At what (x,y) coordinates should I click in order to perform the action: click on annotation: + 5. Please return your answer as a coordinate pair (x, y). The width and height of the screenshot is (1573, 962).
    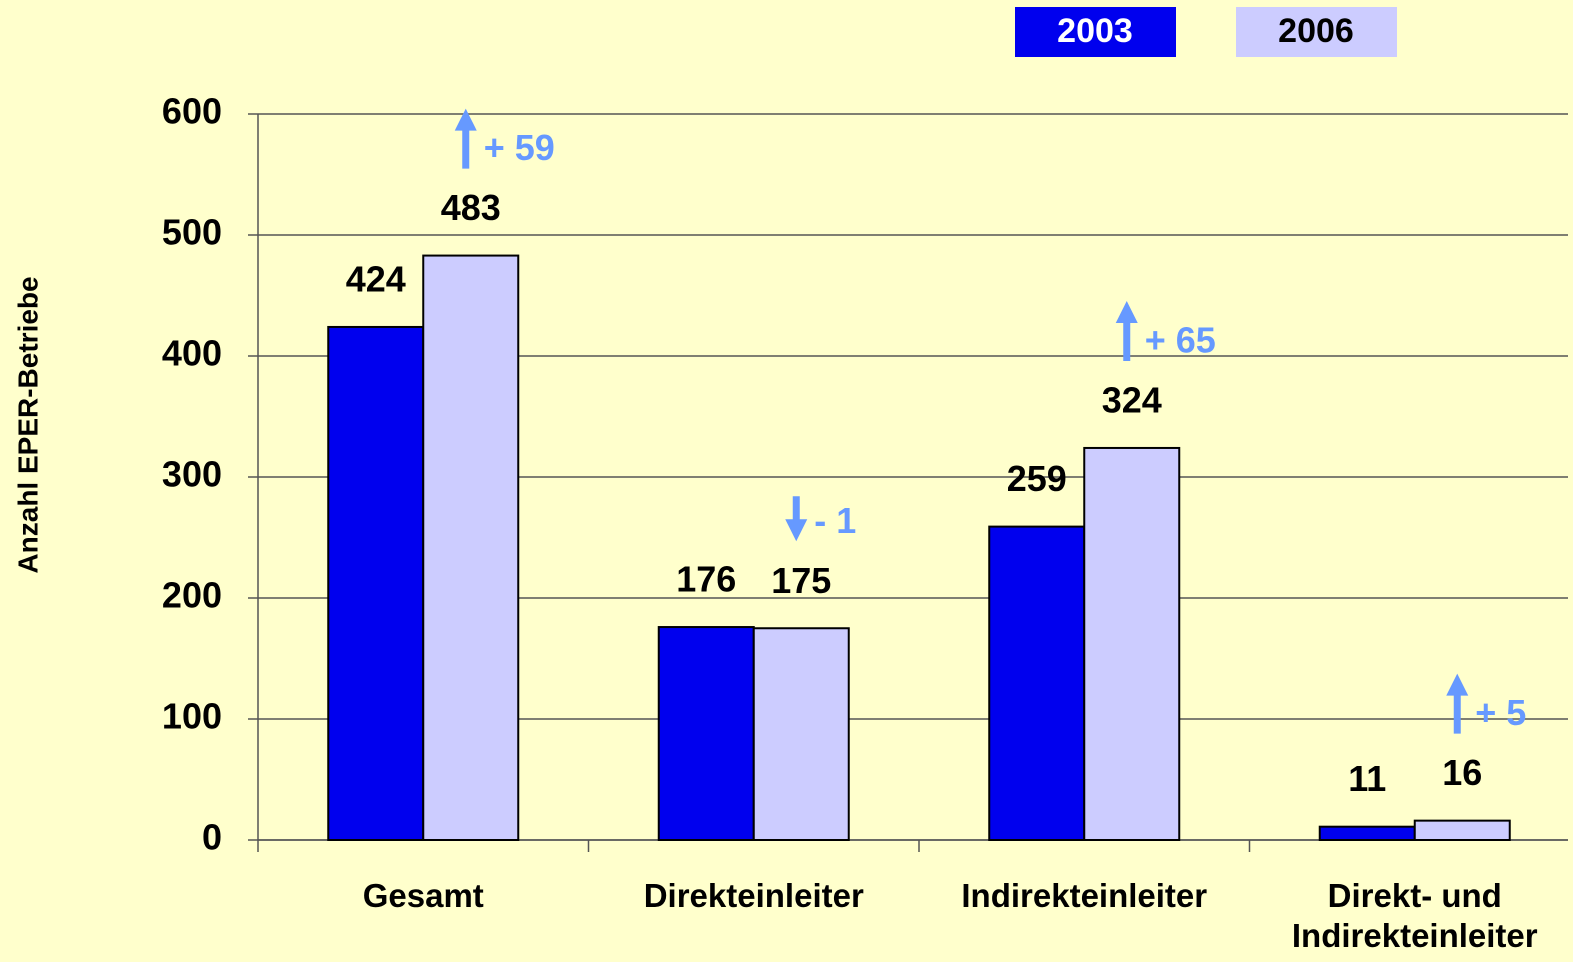
    Looking at the image, I should click on (1500, 712).